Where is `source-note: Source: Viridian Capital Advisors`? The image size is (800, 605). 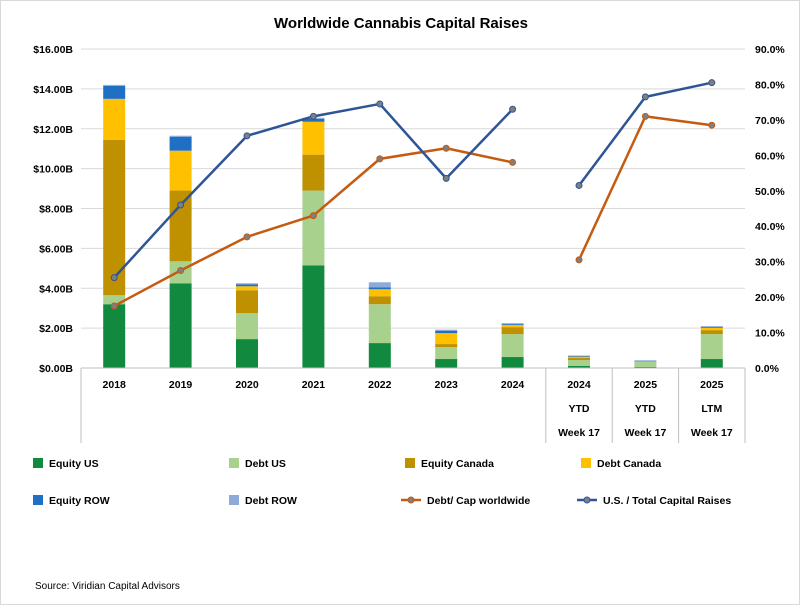
source-note: Source: Viridian Capital Advisors is located at coordinates (107, 586).